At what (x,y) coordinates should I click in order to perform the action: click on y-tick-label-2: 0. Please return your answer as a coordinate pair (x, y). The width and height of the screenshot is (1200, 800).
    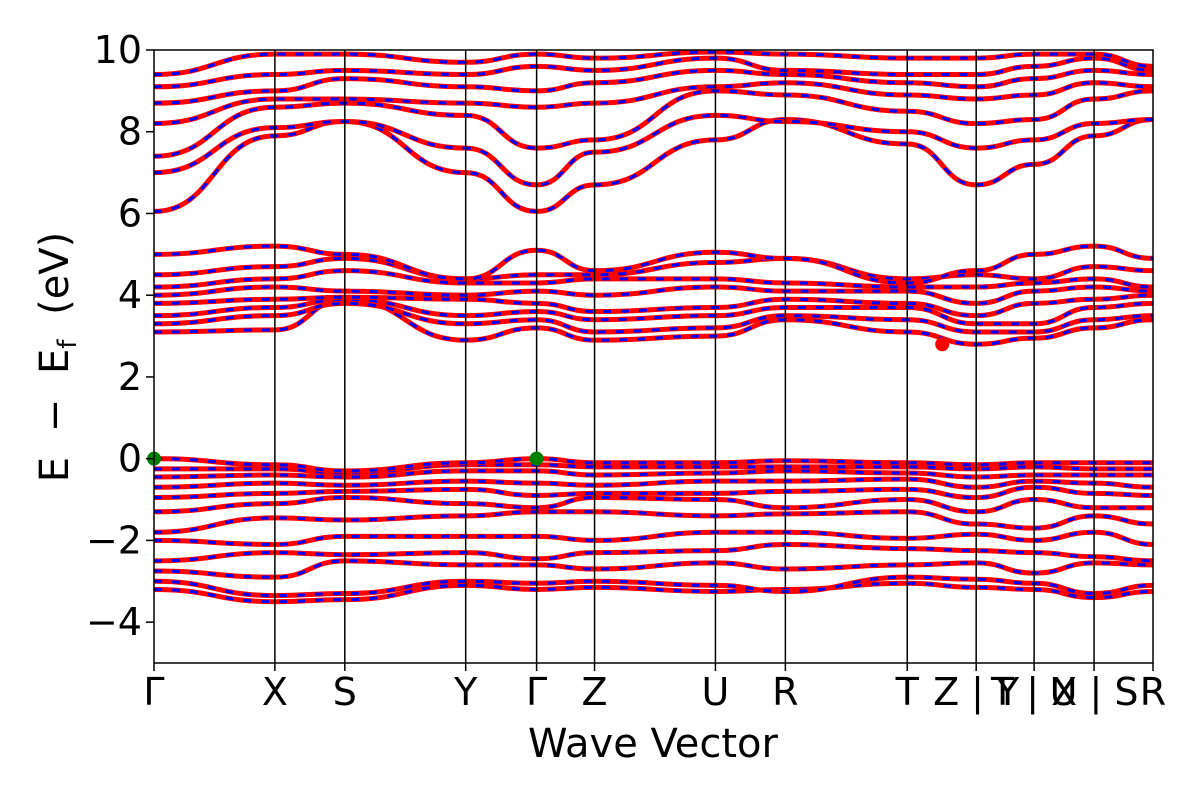
    Looking at the image, I should click on (130, 459).